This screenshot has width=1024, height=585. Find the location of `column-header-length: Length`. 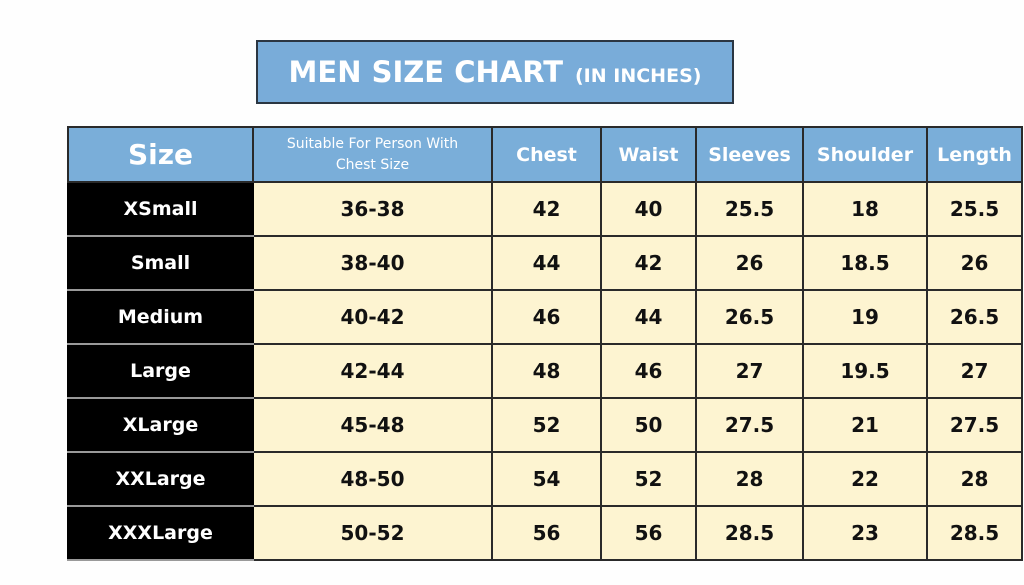

column-header-length: Length is located at coordinates (974, 154).